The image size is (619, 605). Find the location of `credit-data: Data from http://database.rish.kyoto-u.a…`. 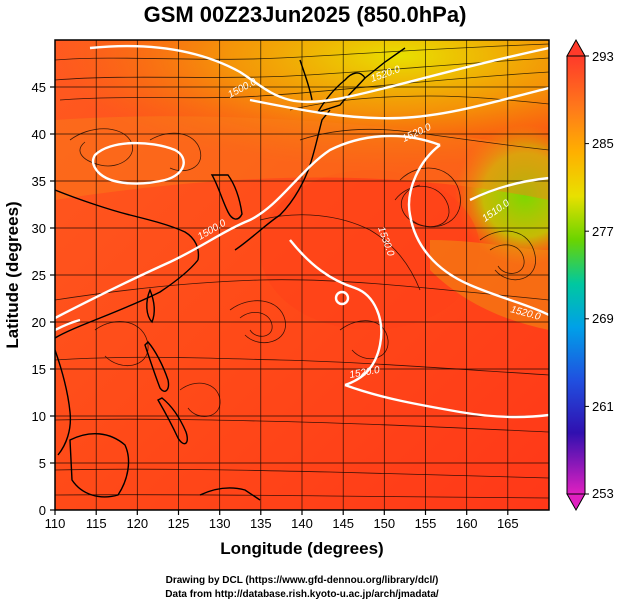

credit-data: Data from http://database.rish.kyoto-u.a… is located at coordinates (302, 594).